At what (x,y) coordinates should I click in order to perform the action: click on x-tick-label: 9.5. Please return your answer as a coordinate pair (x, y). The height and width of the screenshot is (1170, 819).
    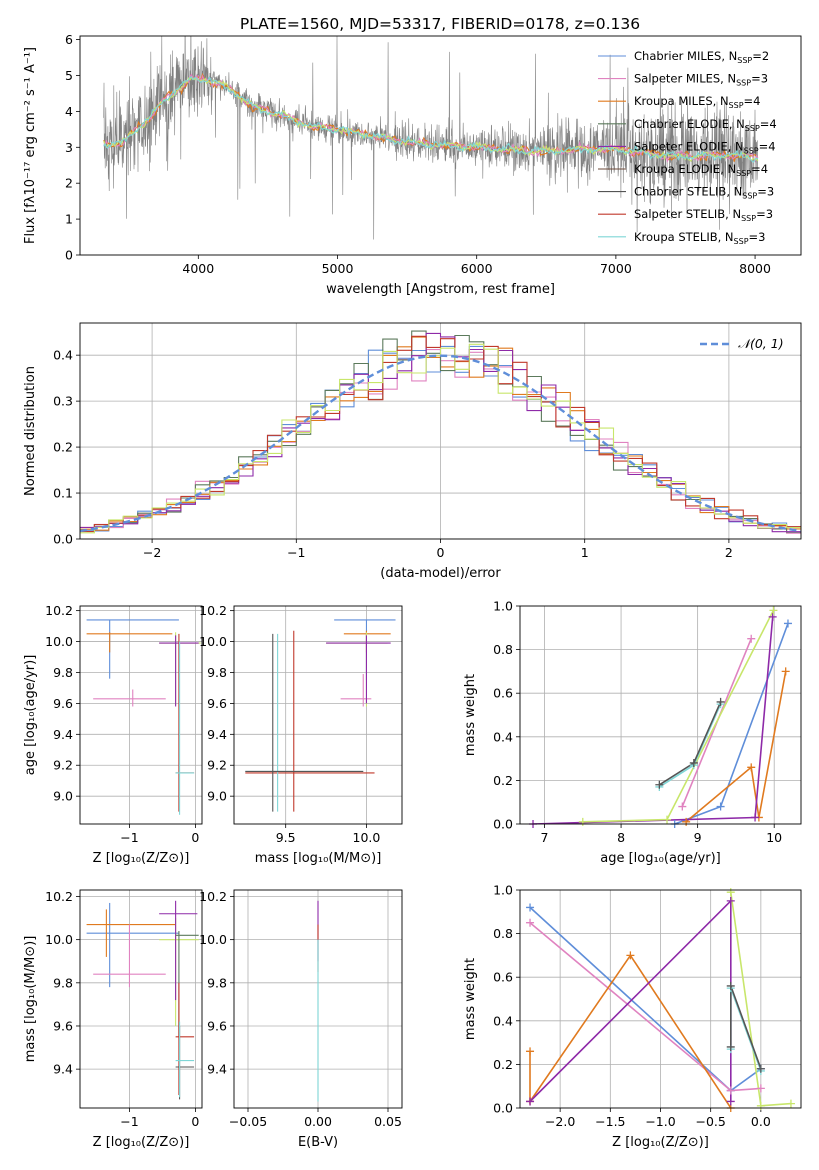
    Looking at the image, I should click on (286, 837).